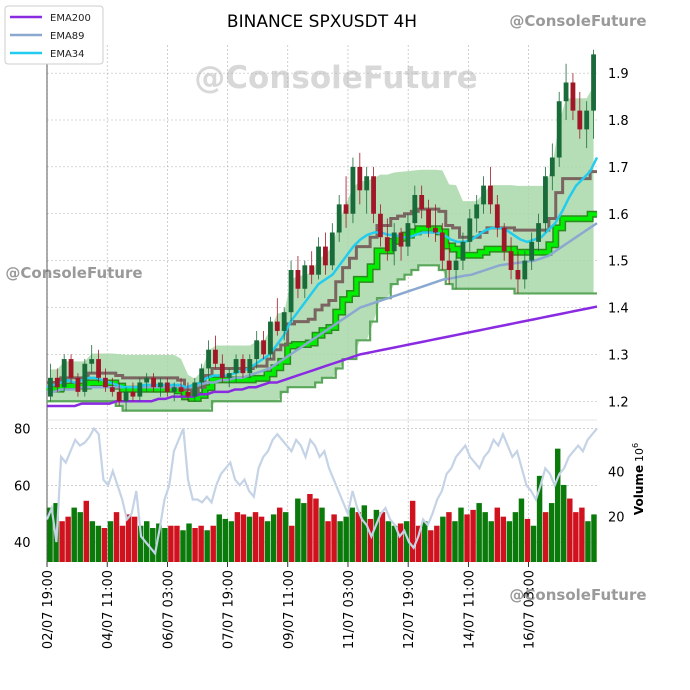 This screenshot has width=690, height=690. I want to click on price-tick-label: 1.9, so click(618, 74).